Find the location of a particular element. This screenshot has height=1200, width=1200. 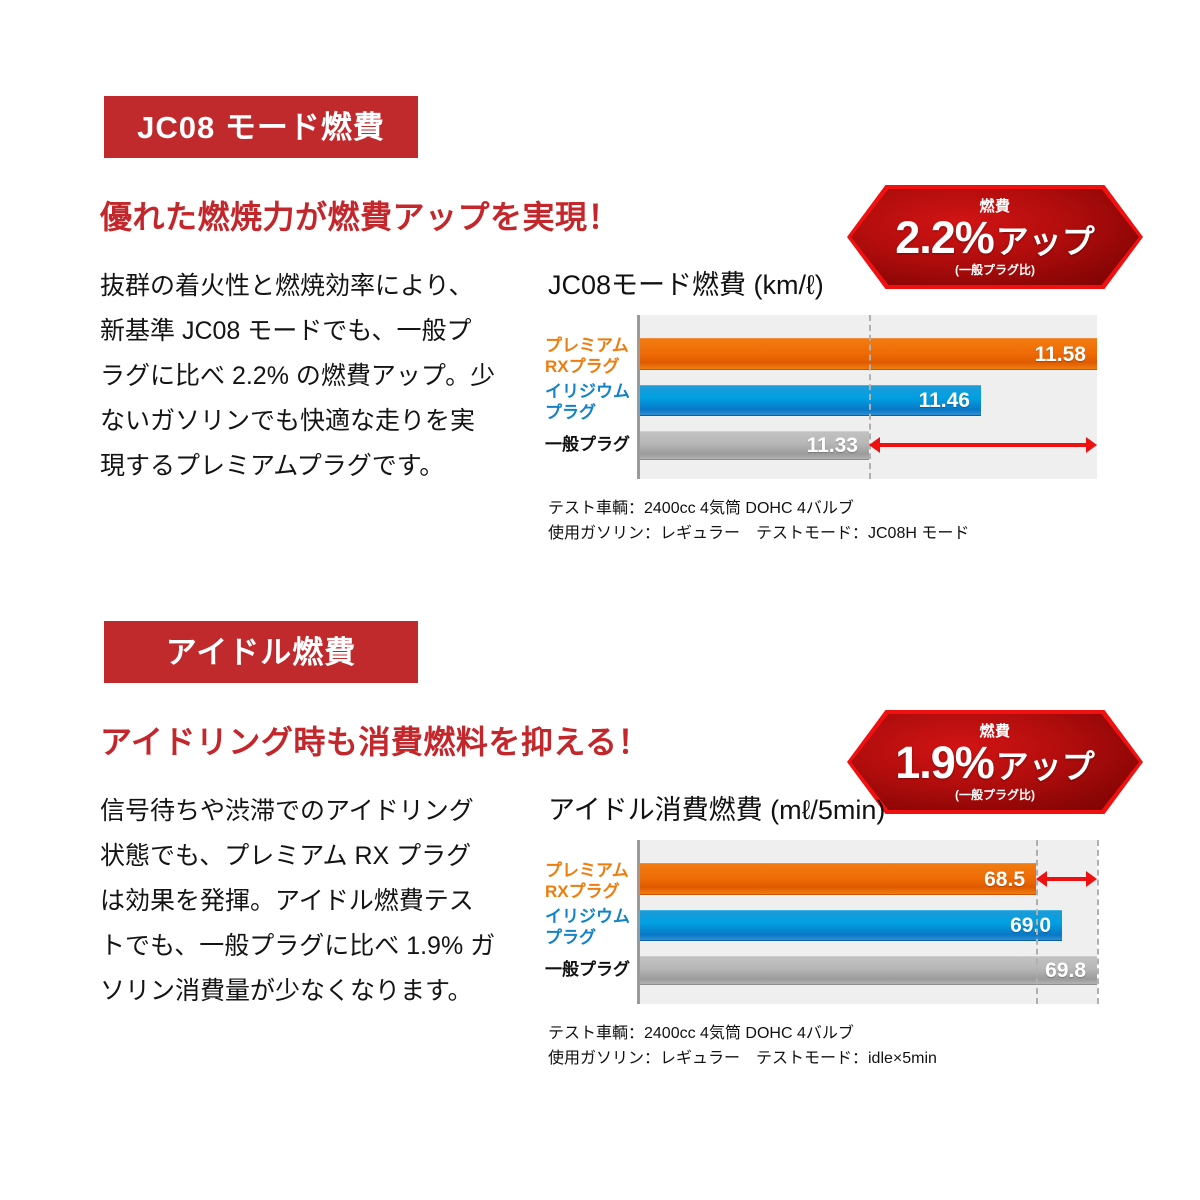

body-line: ラグに比べ 2.2% の燃費アップ。少 is located at coordinates (298, 376).